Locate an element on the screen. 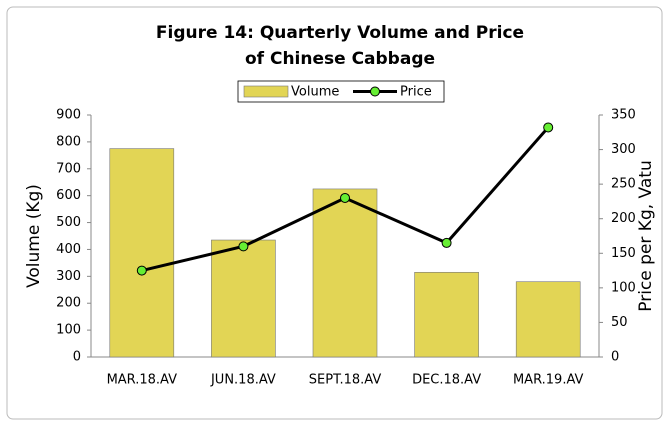  x-tick-label: MAR.19.AV is located at coordinates (548, 380).